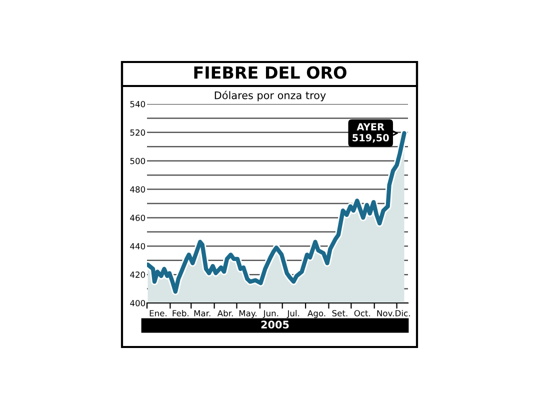 This screenshot has height=405, width=540. Describe the element at coordinates (138, 303) in the screenshot. I see `y-tick-label: 400` at that location.